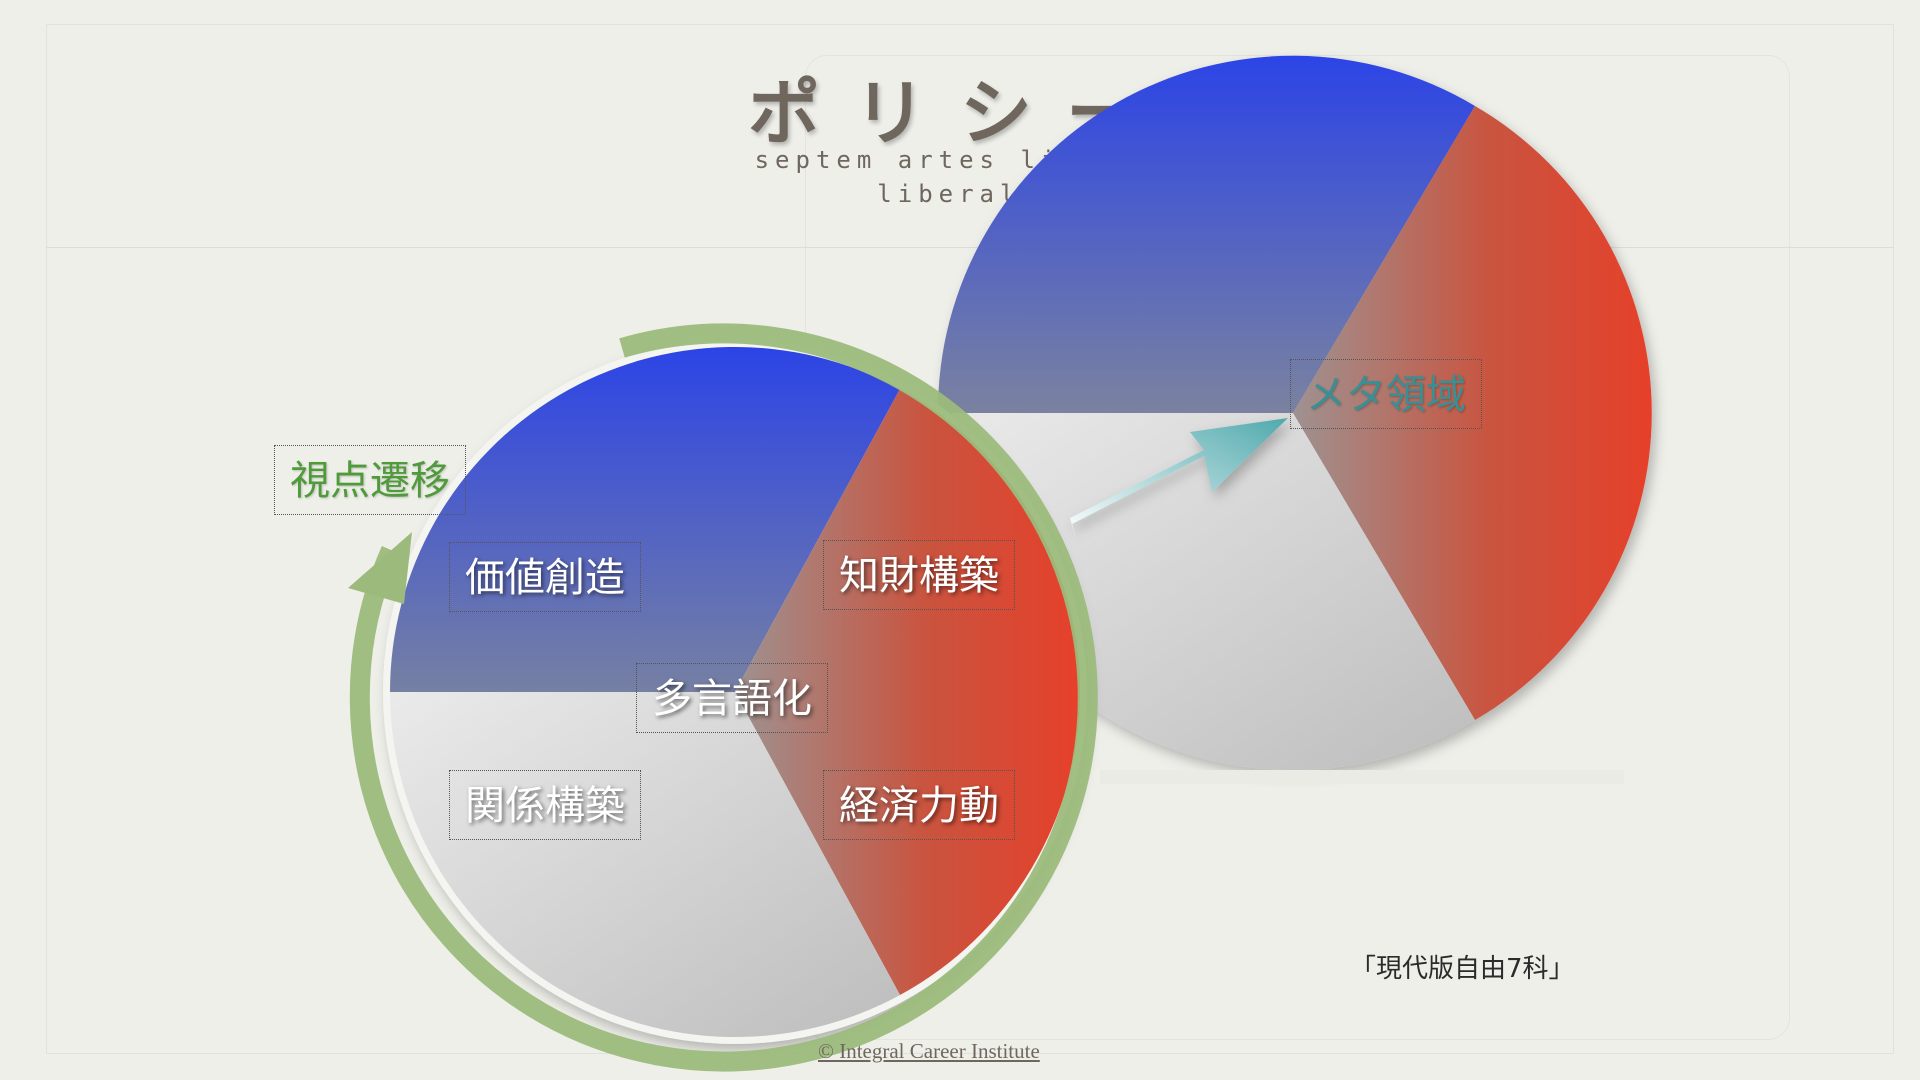 The image size is (1920, 1080). Describe the element at coordinates (1179, 479) in the screenshot. I see `meta-arrow` at that location.